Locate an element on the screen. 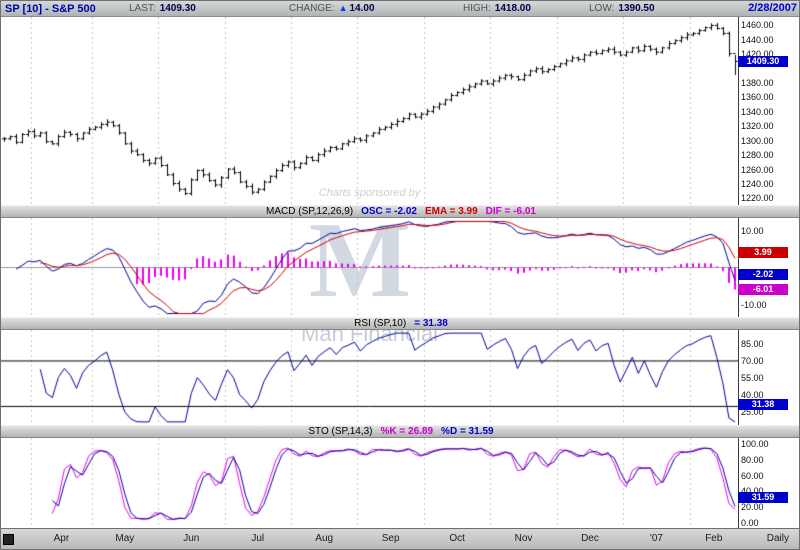 The height and width of the screenshot is (550, 800). macd-title: MACD (SP,12,26,9) is located at coordinates (310, 211).